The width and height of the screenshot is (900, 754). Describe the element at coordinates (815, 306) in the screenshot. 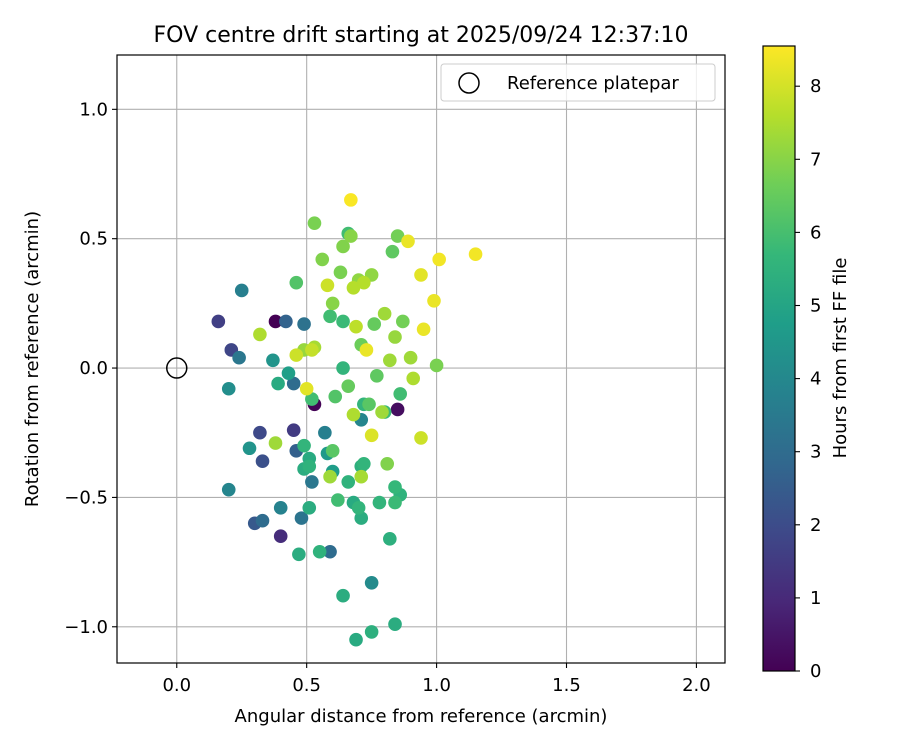

I see `colorbar-tick-label: 5` at that location.